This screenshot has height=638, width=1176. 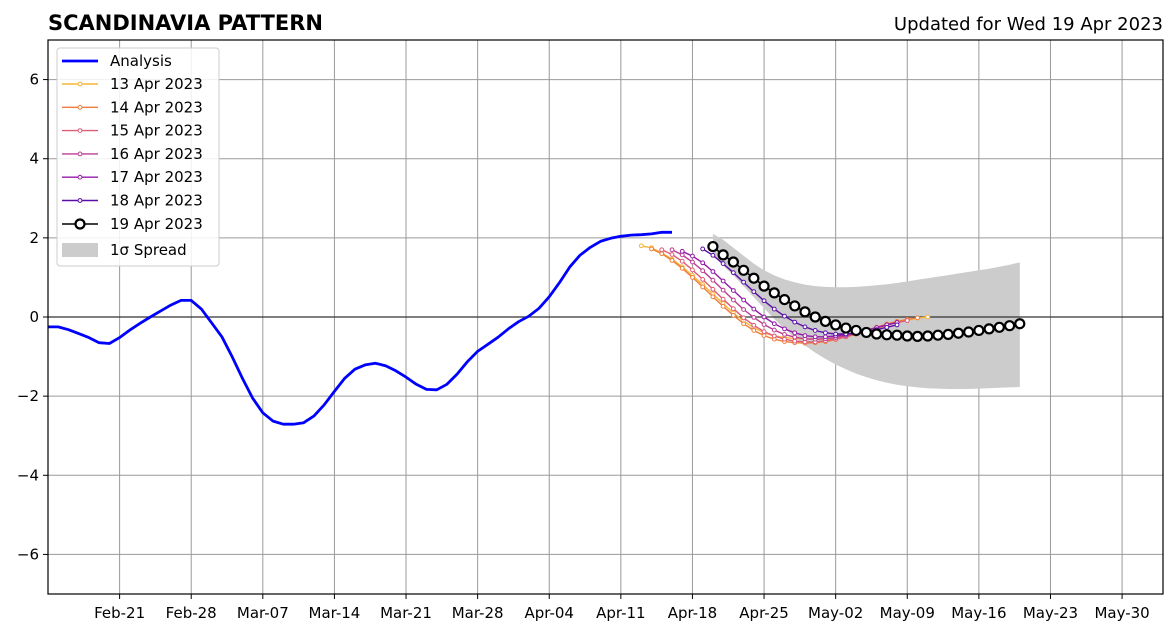 What do you see at coordinates (1050, 613) in the screenshot?
I see `x-tick-label: May-23` at bounding box center [1050, 613].